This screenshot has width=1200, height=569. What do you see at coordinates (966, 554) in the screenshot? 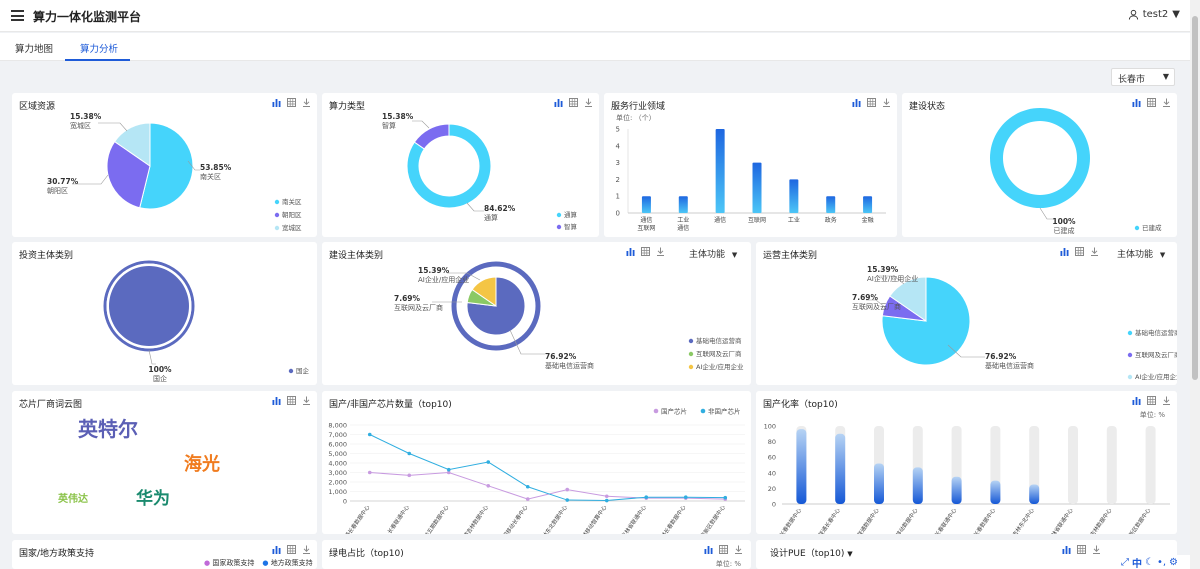
I see `card-pue: 设计PUE（top10) ▼` at bounding box center [966, 554].